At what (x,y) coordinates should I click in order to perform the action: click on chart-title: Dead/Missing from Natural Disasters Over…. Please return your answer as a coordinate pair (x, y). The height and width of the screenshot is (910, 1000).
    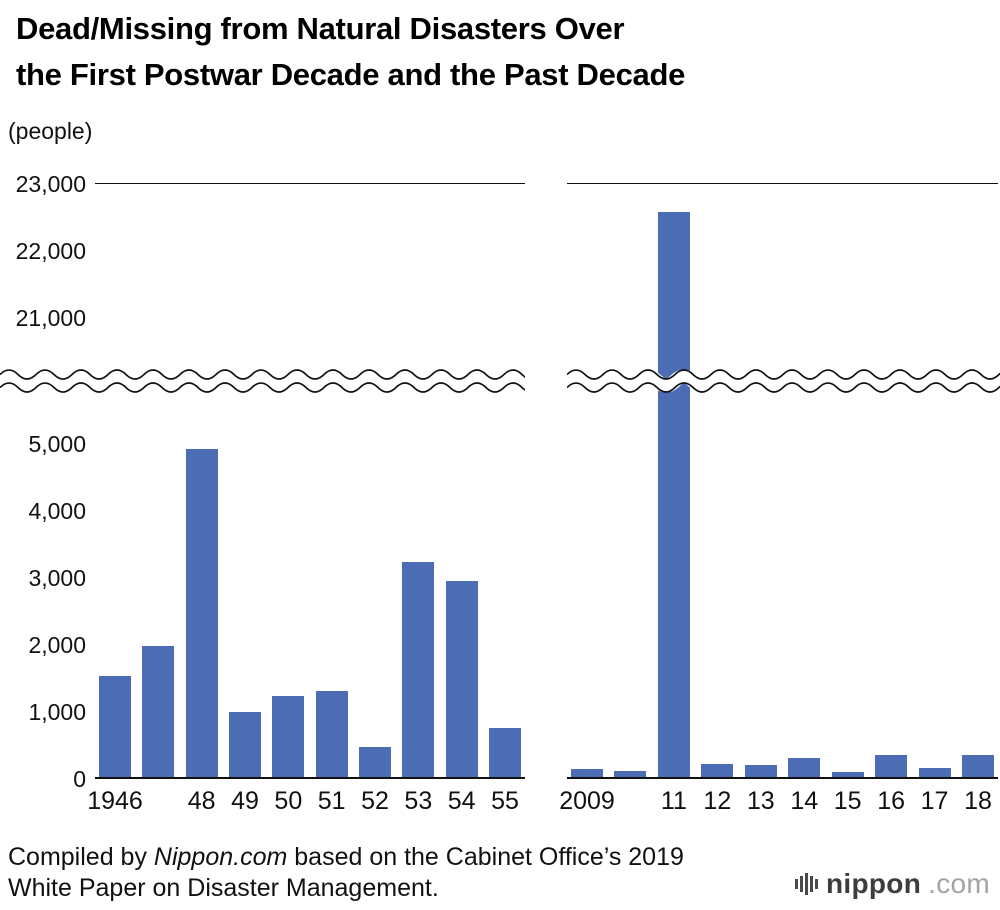
    Looking at the image, I should click on (350, 52).